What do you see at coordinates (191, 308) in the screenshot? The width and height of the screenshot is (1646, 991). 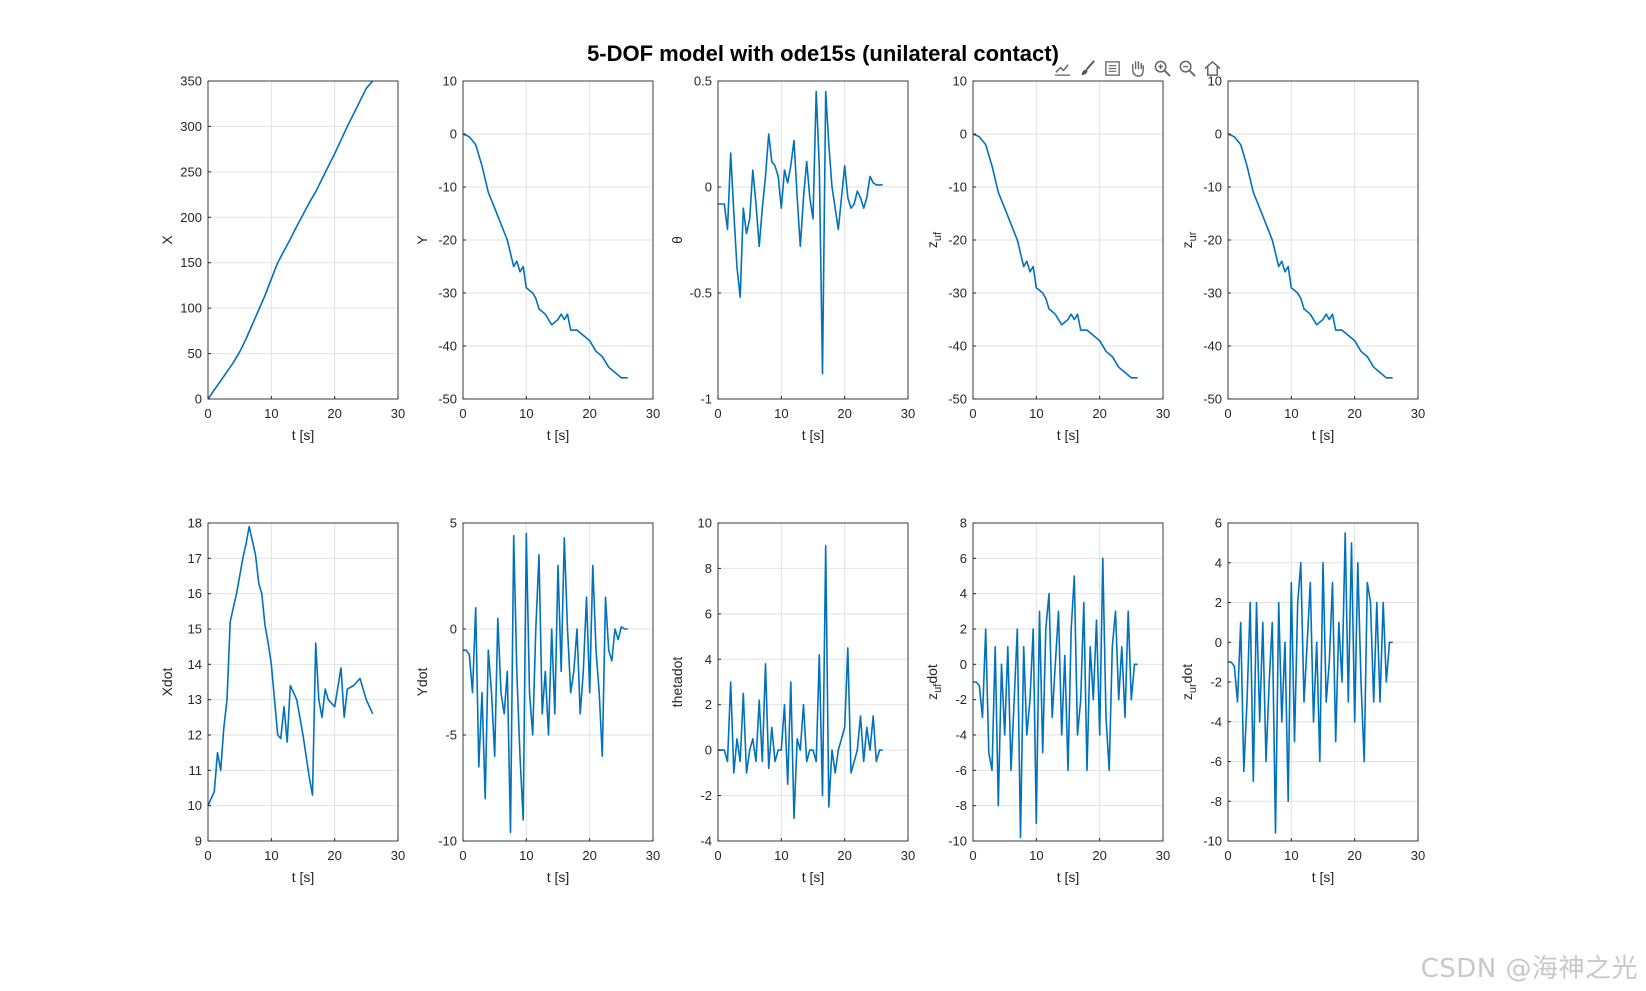 I see `y-tick-label: 100` at bounding box center [191, 308].